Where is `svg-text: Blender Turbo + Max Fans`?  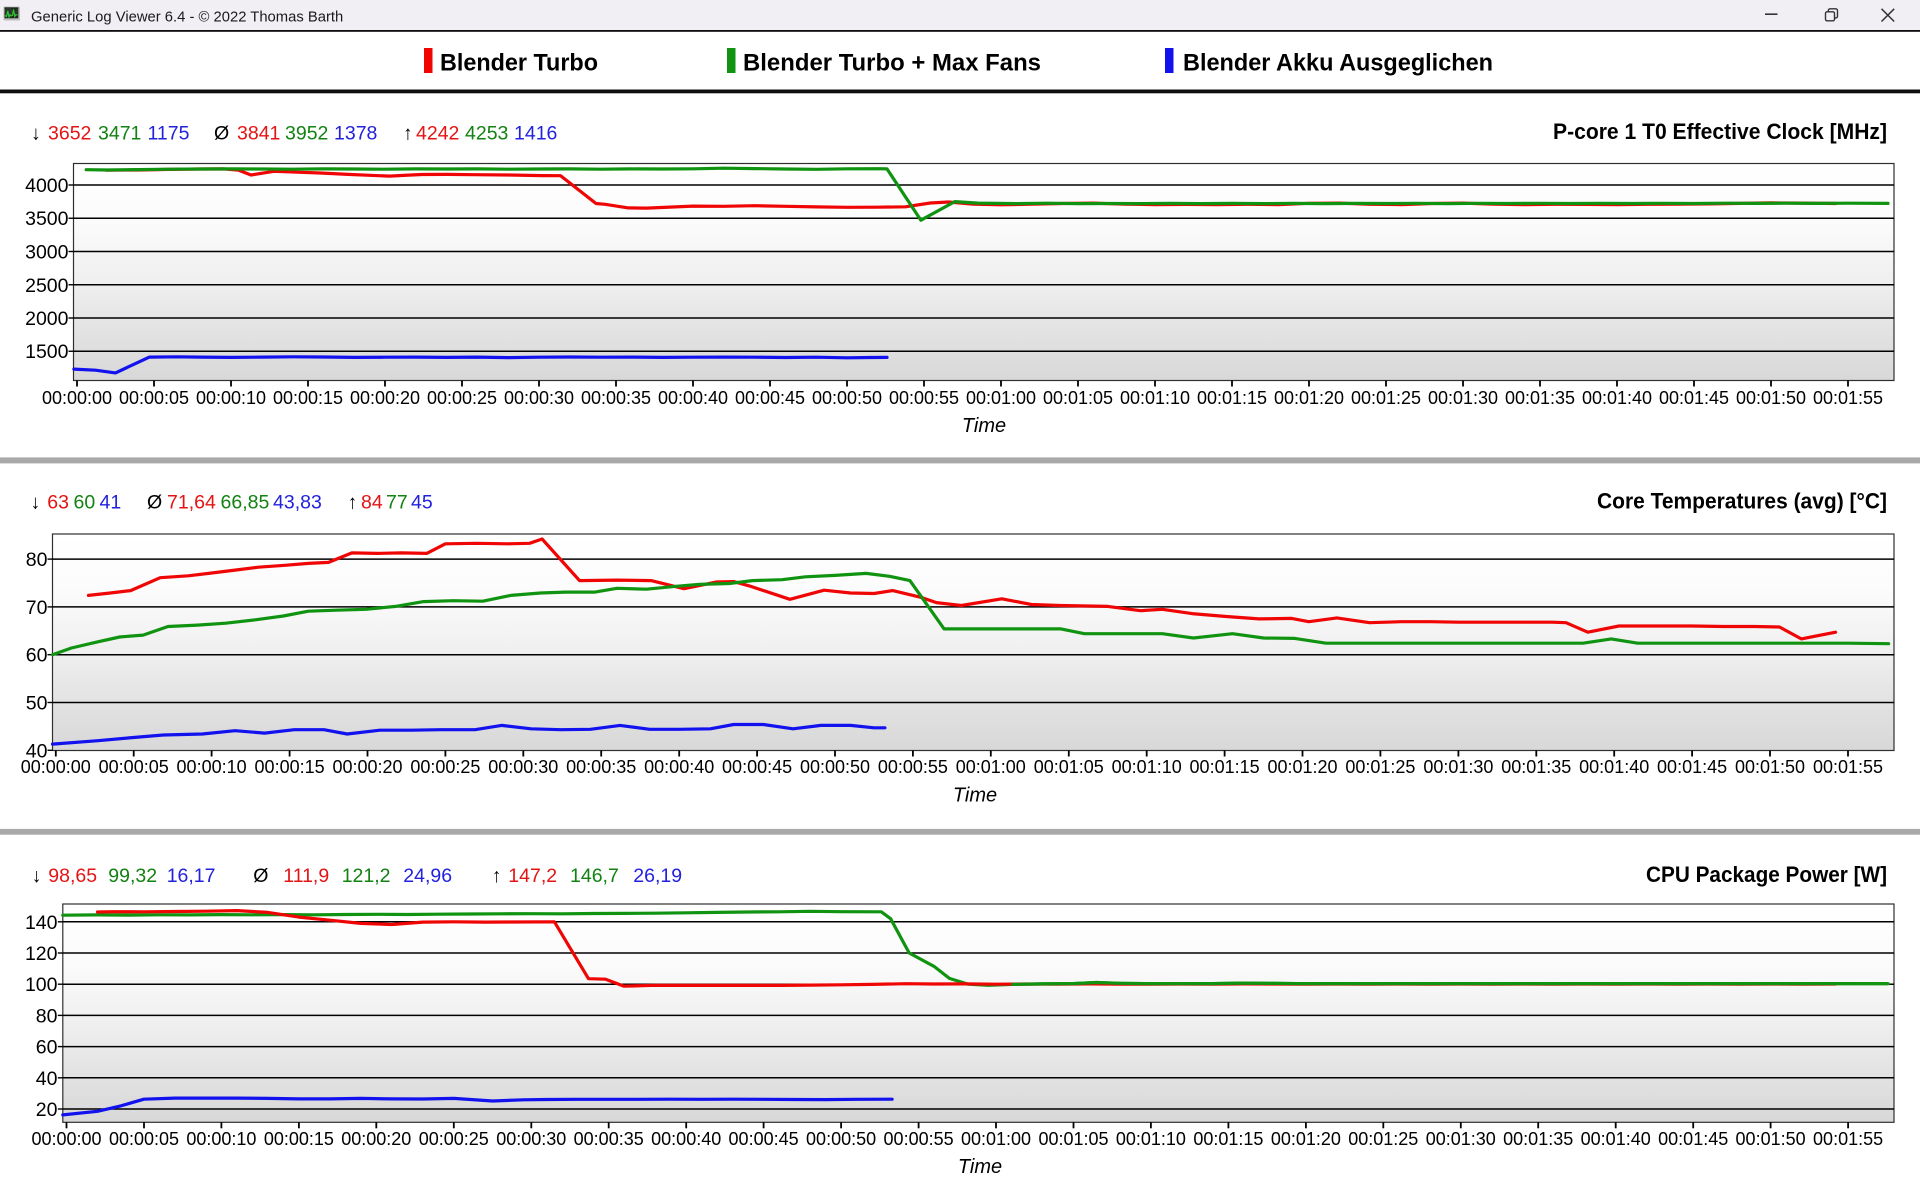 svg-text: Blender Turbo + Max Fans is located at coordinates (892, 63).